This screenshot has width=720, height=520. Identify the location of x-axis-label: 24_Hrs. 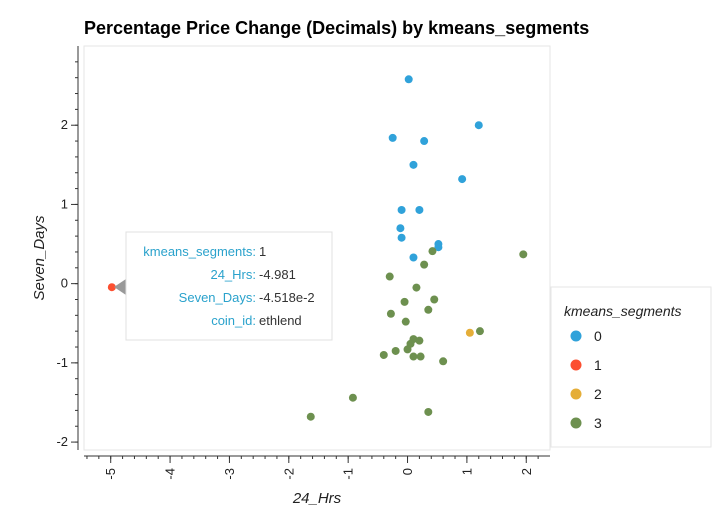
(317, 498).